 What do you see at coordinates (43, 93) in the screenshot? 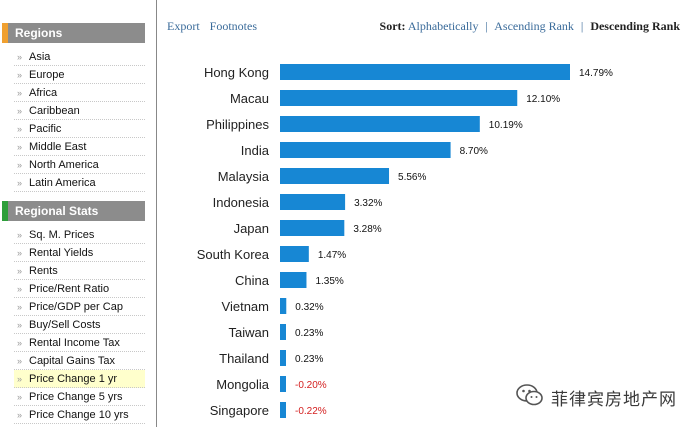
I see `region-item-label: Africa` at bounding box center [43, 93].